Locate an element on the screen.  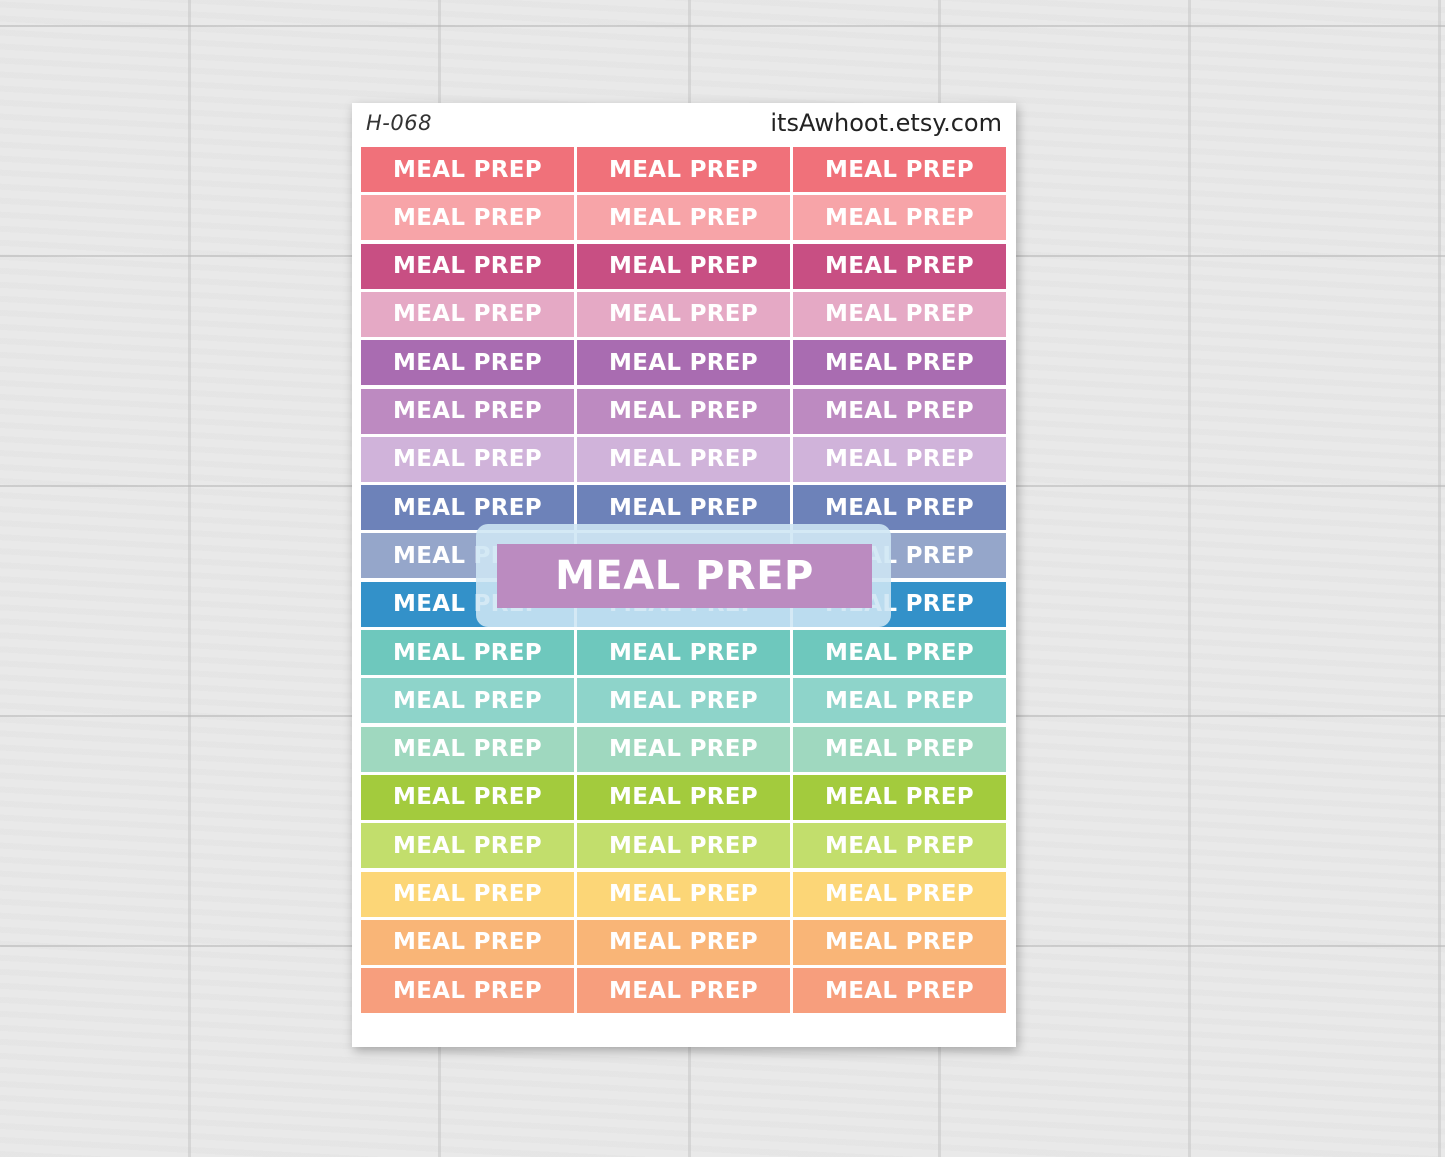
preview-sticker: MEAL PREP is located at coordinates (684, 576).